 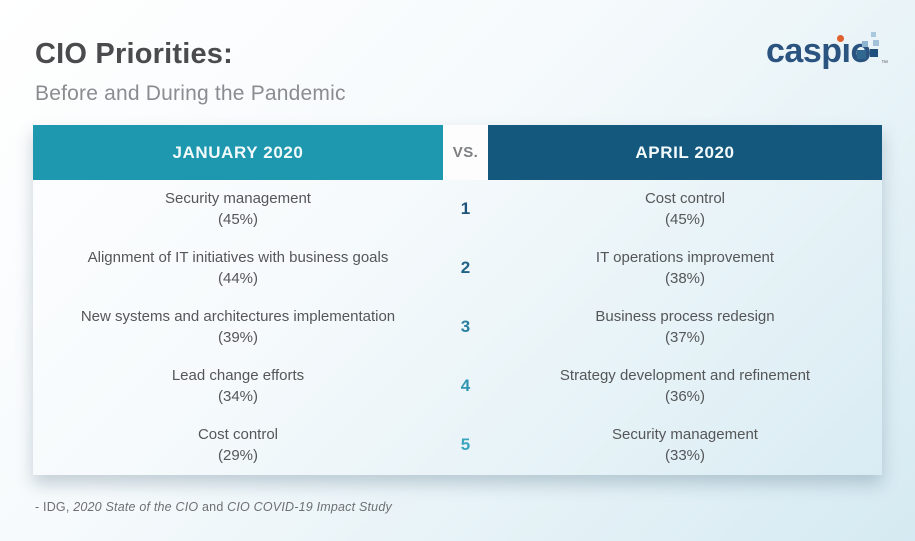 What do you see at coordinates (818, 51) in the screenshot?
I see `caspio-logo-text: caspıo` at bounding box center [818, 51].